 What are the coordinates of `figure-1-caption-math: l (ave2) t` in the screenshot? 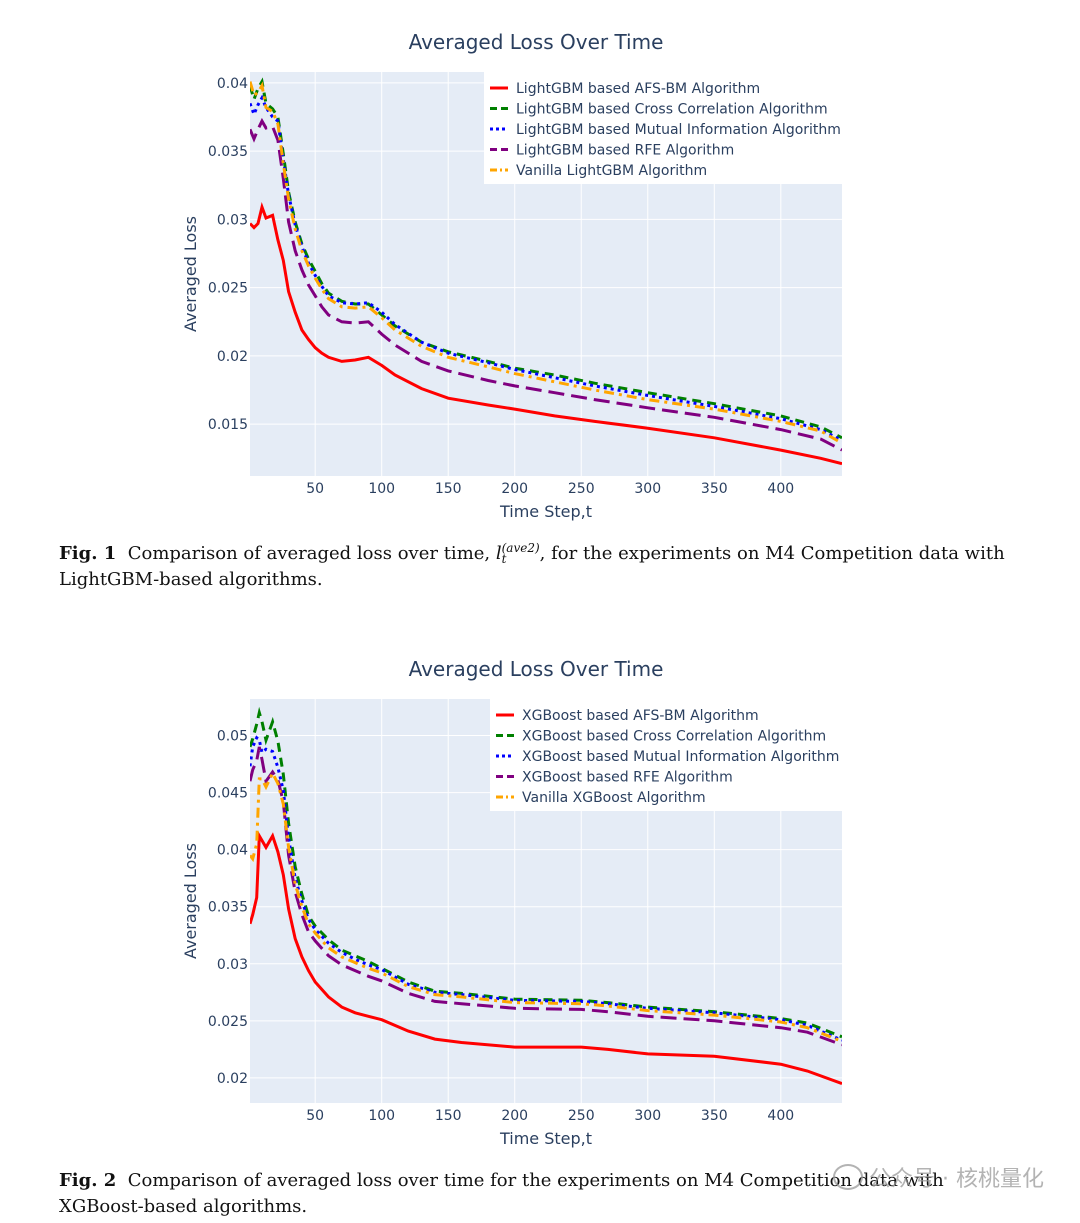 It's located at (517, 553).